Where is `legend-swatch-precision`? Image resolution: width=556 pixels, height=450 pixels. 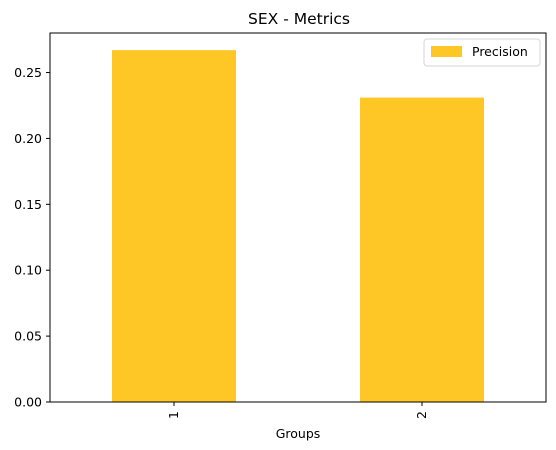
legend-swatch-precision is located at coordinates (446, 51).